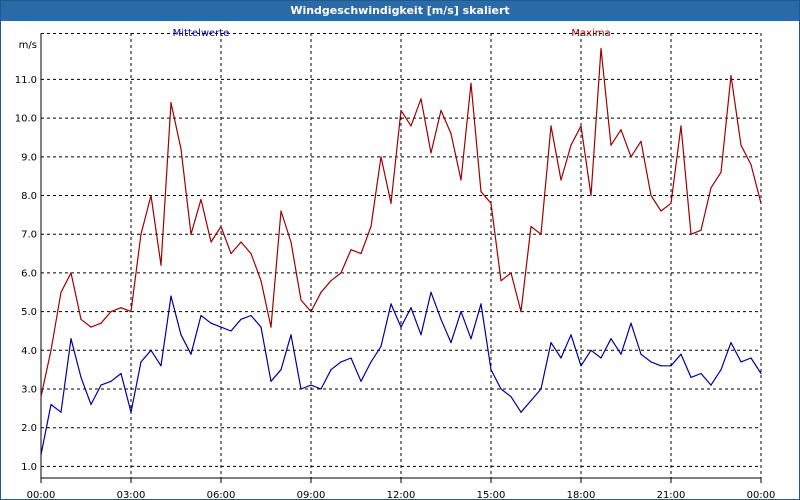 The image size is (800, 500). I want to click on x-tick-label-time: 03:00, so click(131, 494).